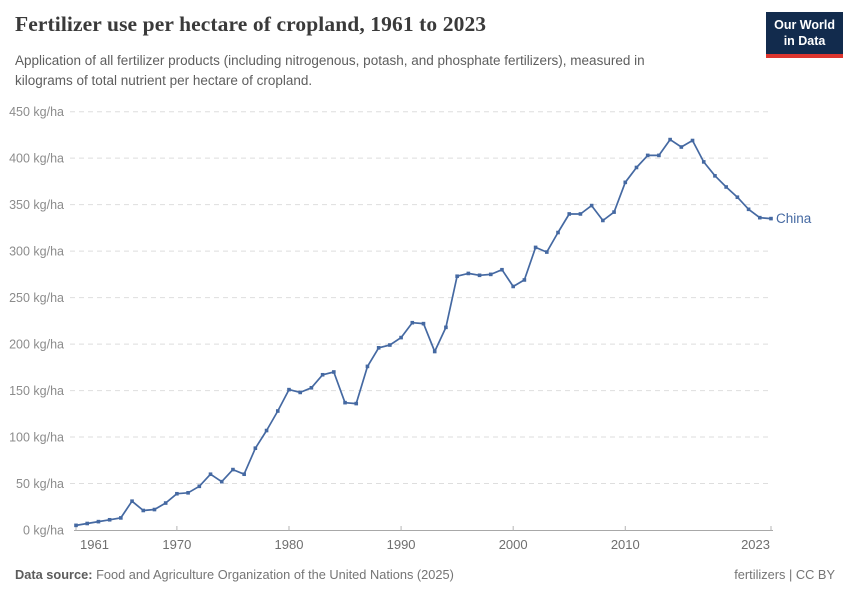 The height and width of the screenshot is (600, 850). What do you see at coordinates (760, 574) in the screenshot?
I see `footer-note-text: fertilizers` at bounding box center [760, 574].